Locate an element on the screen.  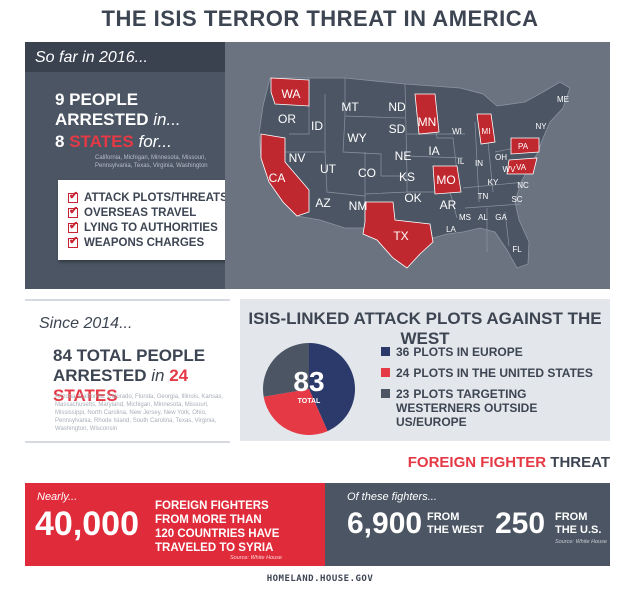
state-label: TX is located at coordinates (400, 236).